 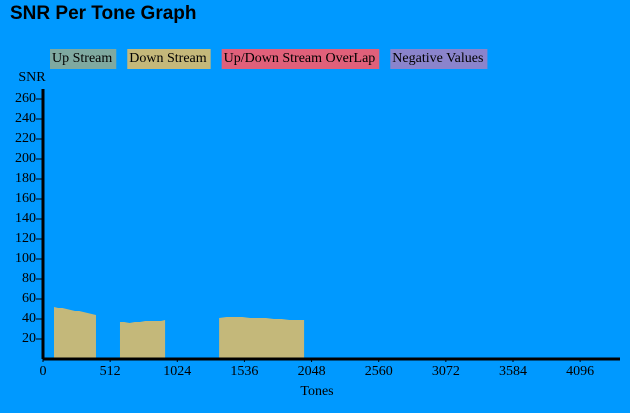 What do you see at coordinates (43, 371) in the screenshot?
I see `x-tick-label: 0` at bounding box center [43, 371].